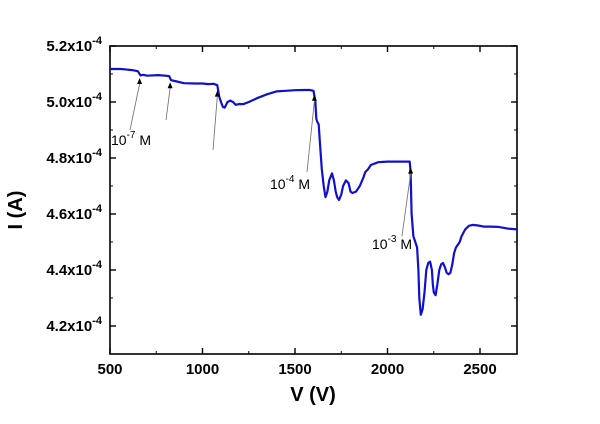 The width and height of the screenshot is (600, 424). Describe the element at coordinates (290, 183) in the screenshot. I see `annotation-1e-4: 10-4 M` at that location.